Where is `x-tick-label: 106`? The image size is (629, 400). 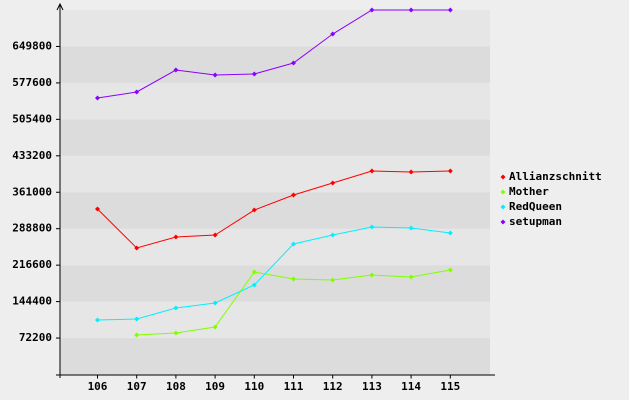 x-tick-label: 106 is located at coordinates (98, 386).